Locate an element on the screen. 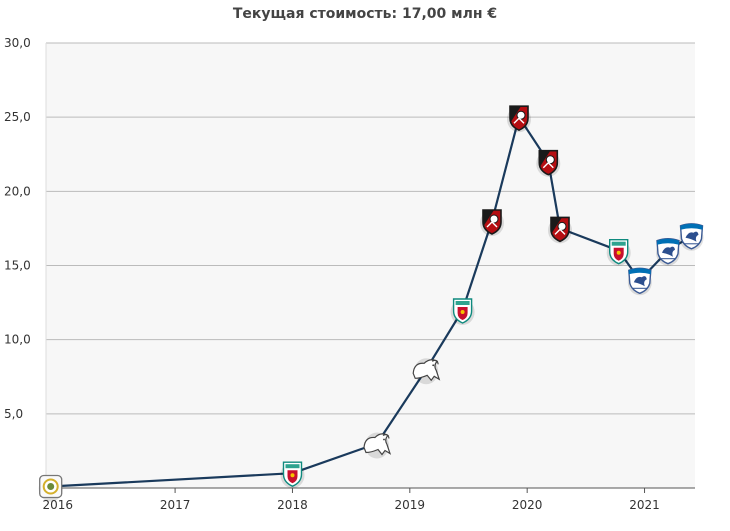 The image size is (730, 531). y-tick-label: 25,0 is located at coordinates (17, 117).